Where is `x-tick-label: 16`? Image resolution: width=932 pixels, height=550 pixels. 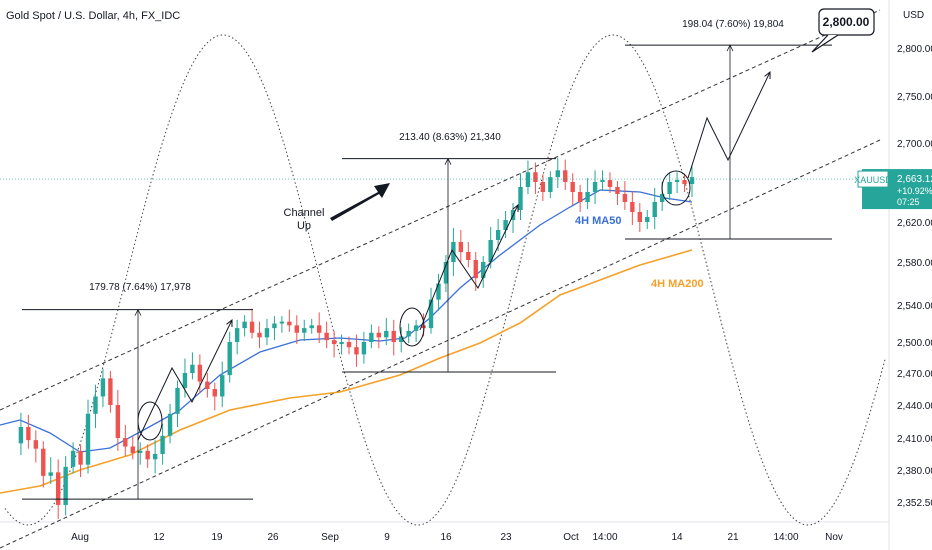
x-tick-label: 16 is located at coordinates (446, 537).